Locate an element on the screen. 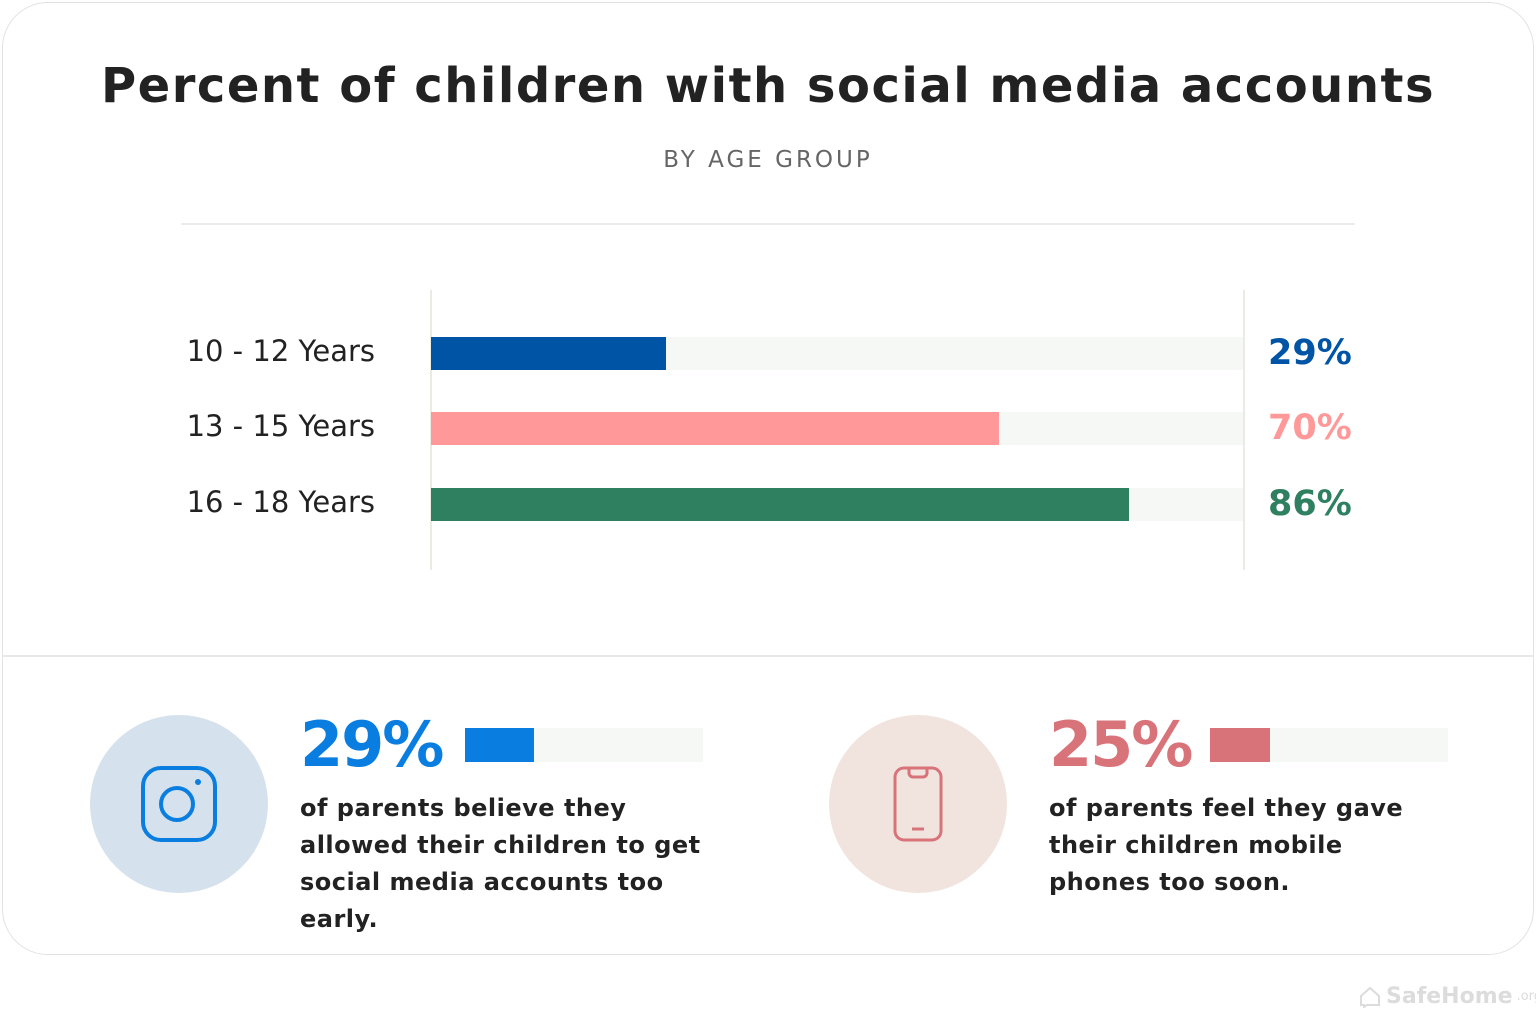  stat-value-2: 25% is located at coordinates (1121, 744).